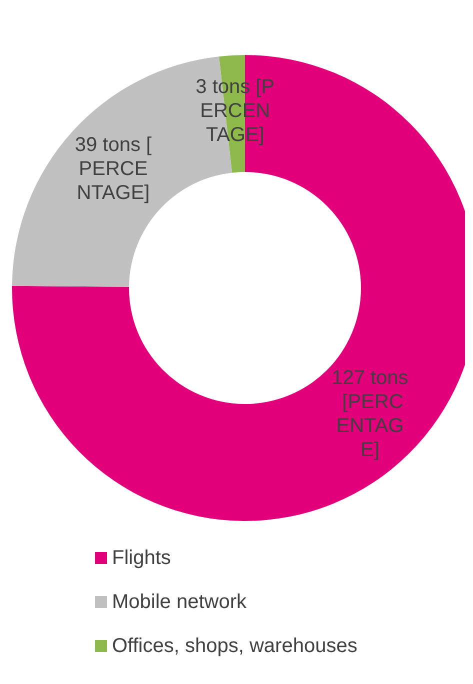 The width and height of the screenshot is (473, 684). What do you see at coordinates (180, 602) in the screenshot?
I see `legend-label: Mobile network` at bounding box center [180, 602].